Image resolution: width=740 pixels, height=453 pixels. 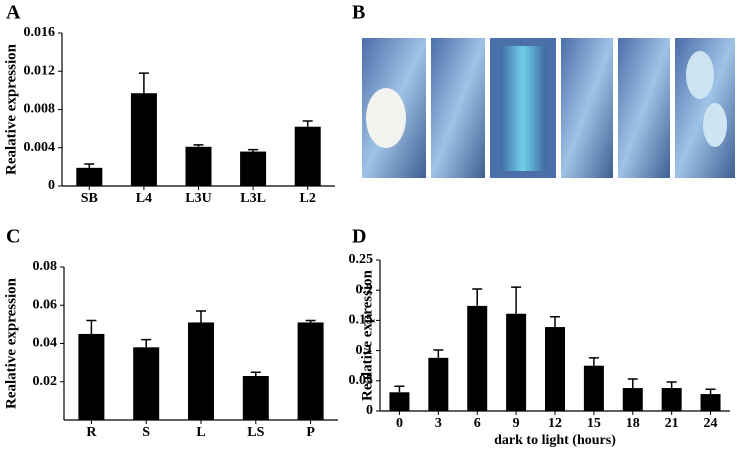 I want to click on y-tick-label: 0.004, so click(x=40, y=147).